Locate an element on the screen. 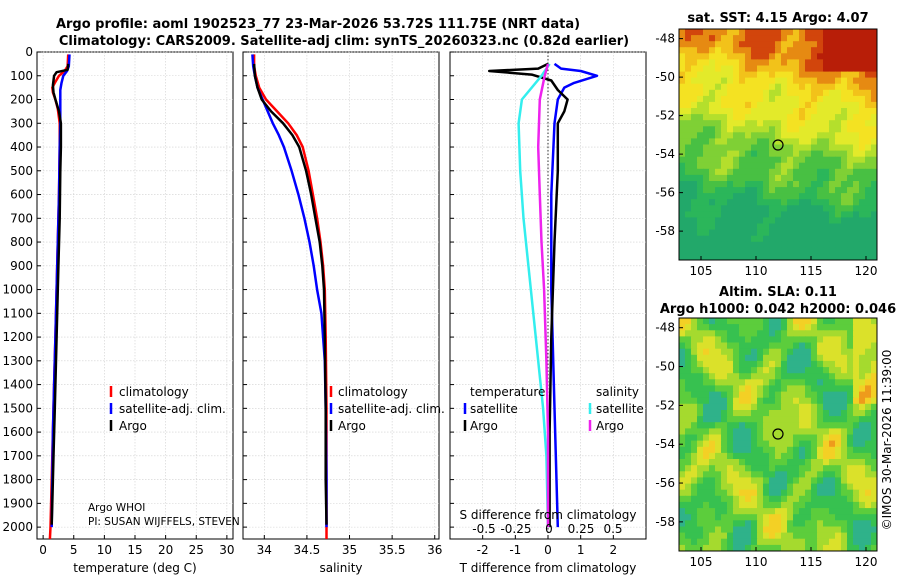 The image size is (900, 580). sla-map-title-line2: Argo h1000: 0.042 h2000: 0.046 is located at coordinates (778, 309).